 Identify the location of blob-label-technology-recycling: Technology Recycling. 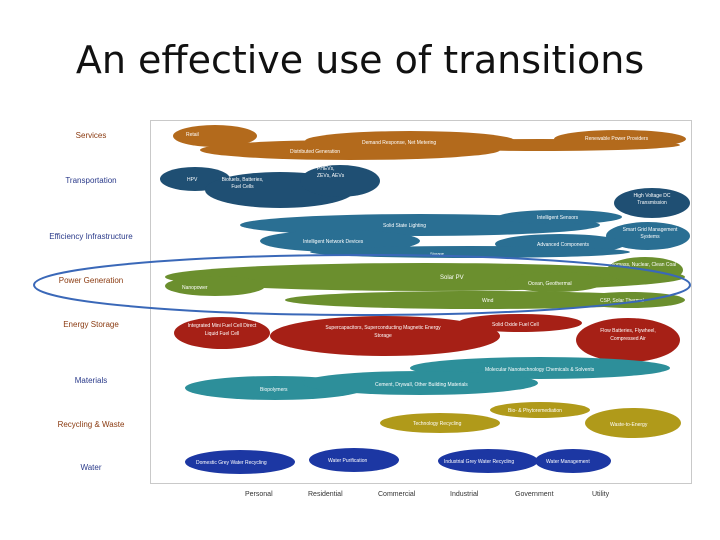
(437, 424).